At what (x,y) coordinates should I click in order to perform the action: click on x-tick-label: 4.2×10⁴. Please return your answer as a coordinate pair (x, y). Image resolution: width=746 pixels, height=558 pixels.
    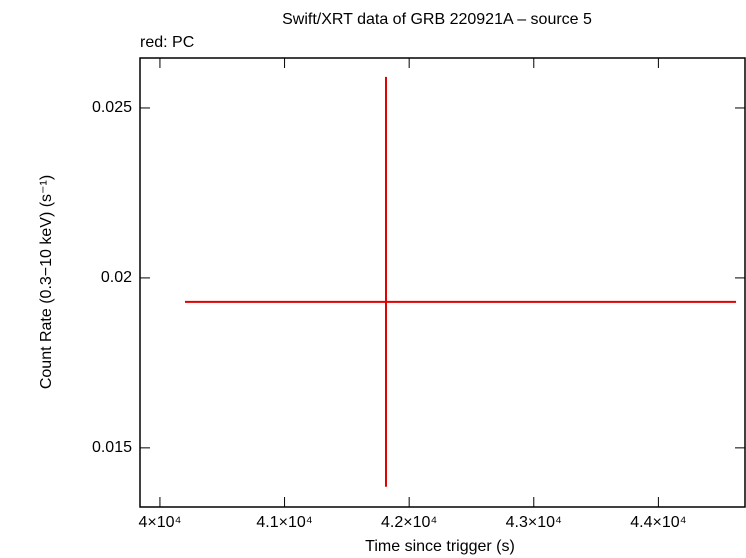
    Looking at the image, I should click on (409, 522).